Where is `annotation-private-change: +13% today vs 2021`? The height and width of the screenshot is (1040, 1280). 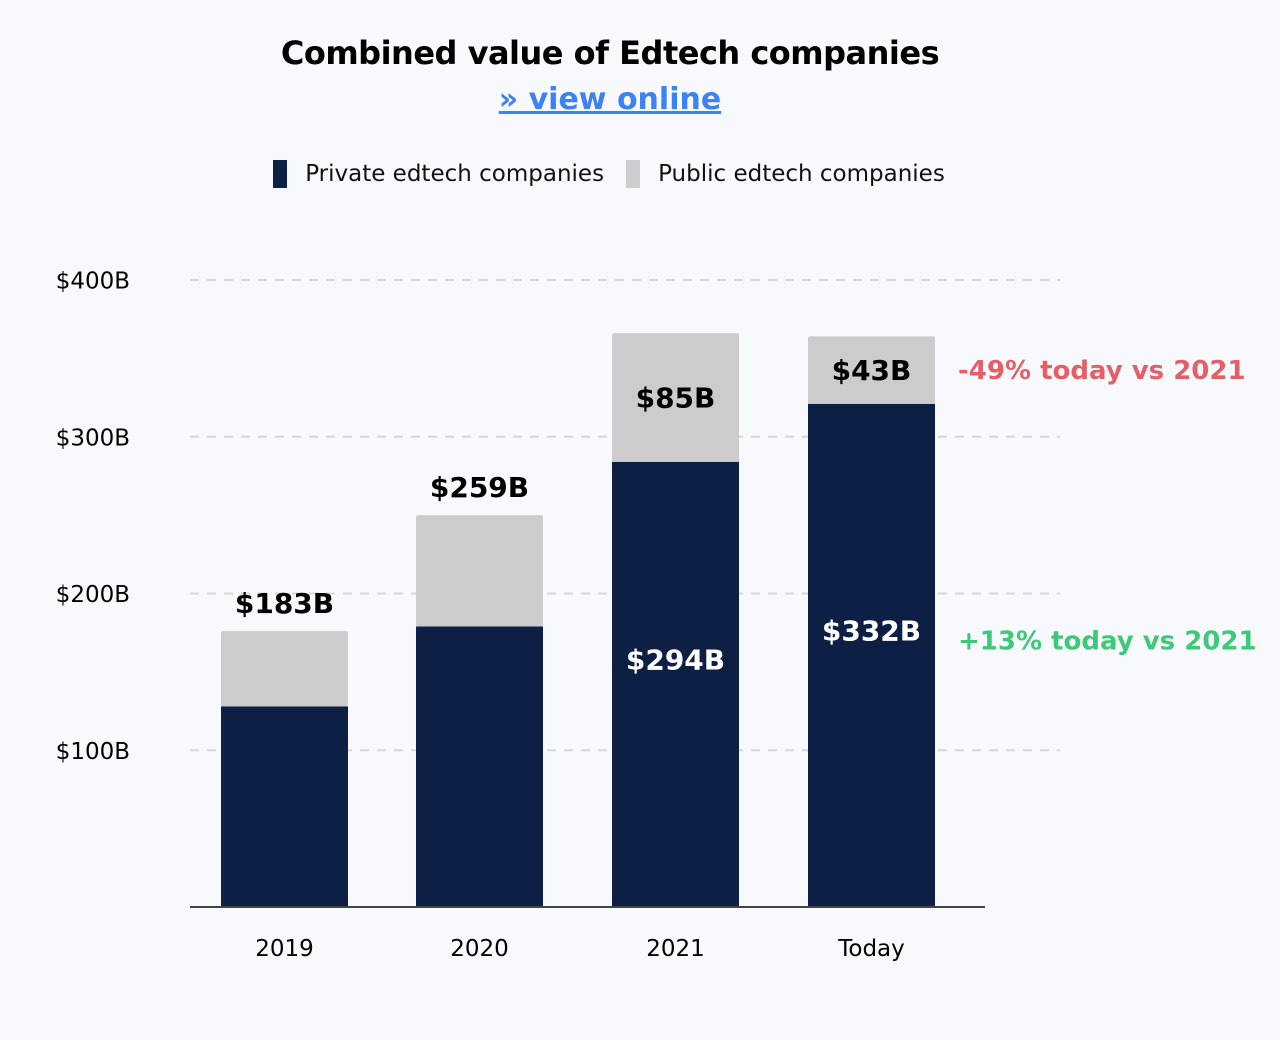 annotation-private-change: +13% today vs 2021 is located at coordinates (1107, 641).